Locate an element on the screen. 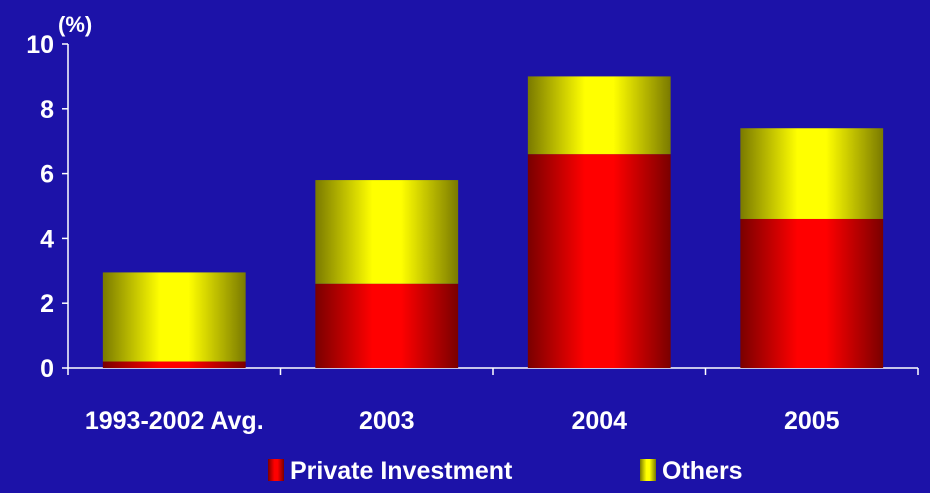  y-tick-label: 2 is located at coordinates (47, 304).